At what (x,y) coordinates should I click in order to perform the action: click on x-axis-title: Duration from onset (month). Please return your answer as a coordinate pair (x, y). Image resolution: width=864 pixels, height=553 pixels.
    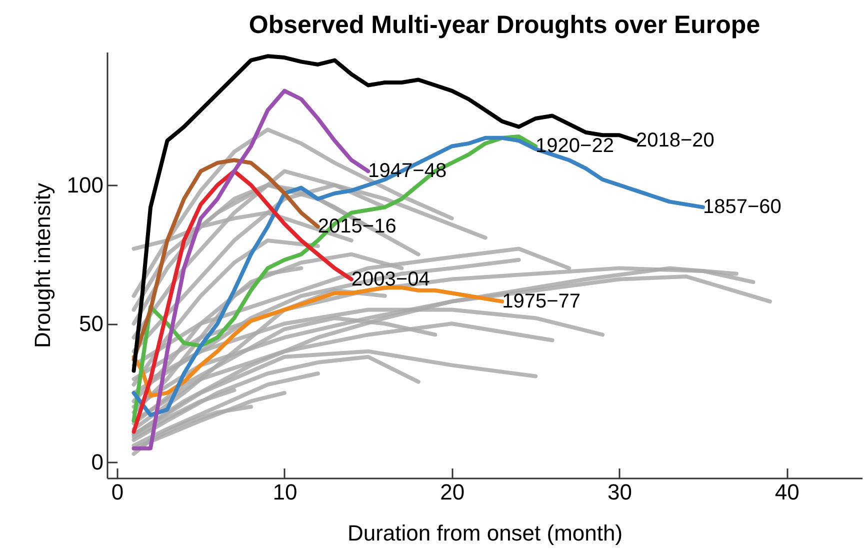
    Looking at the image, I should click on (485, 533).